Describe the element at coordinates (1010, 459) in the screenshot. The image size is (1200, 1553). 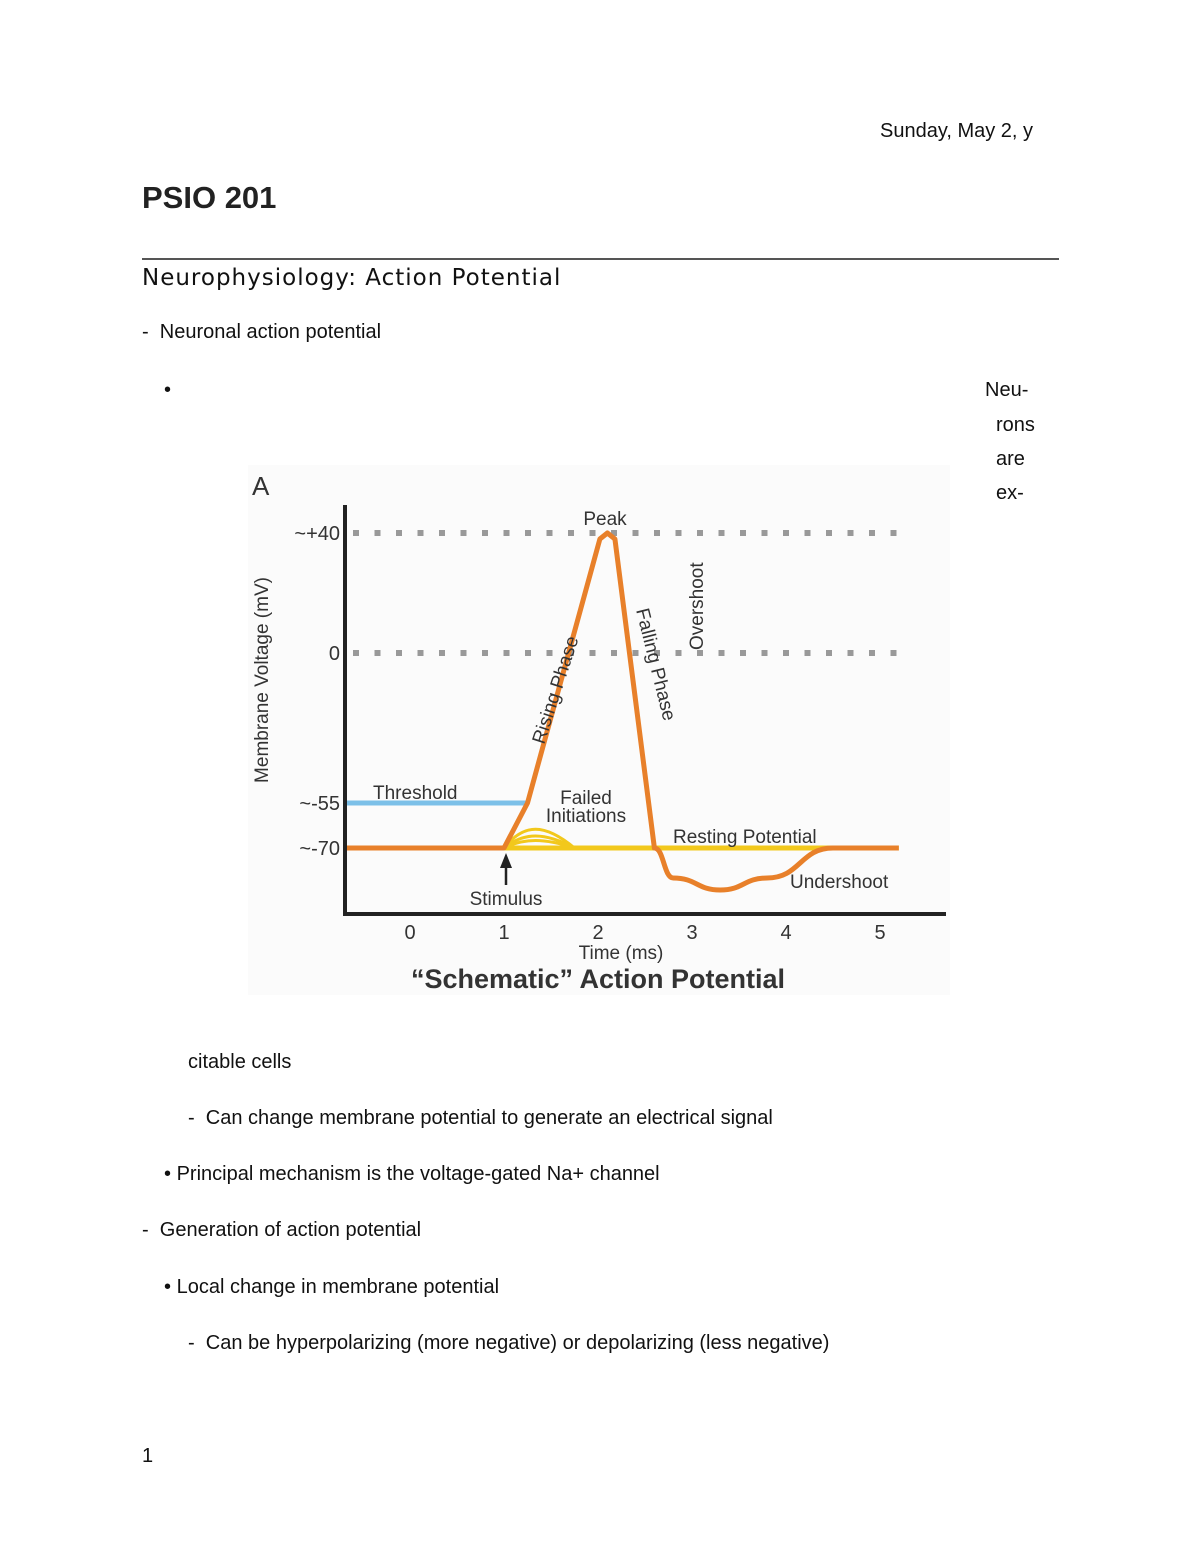
I see `side-word: are` at that location.